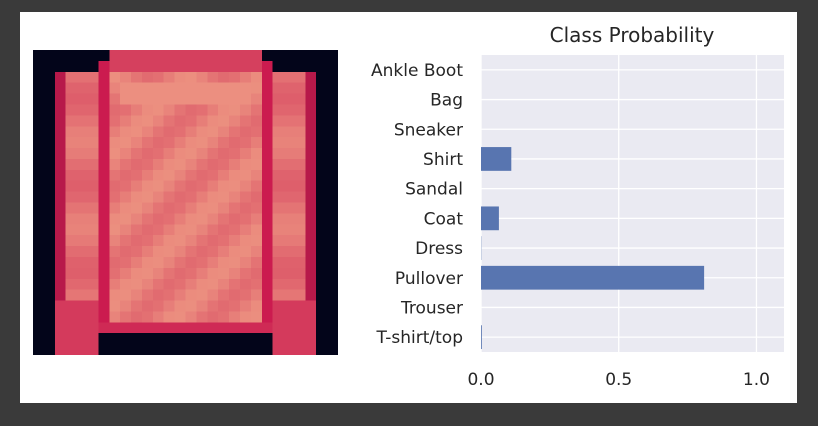 The height and width of the screenshot is (426, 818). Describe the element at coordinates (431, 308) in the screenshot. I see `y-tick-label: Trouser` at that location.